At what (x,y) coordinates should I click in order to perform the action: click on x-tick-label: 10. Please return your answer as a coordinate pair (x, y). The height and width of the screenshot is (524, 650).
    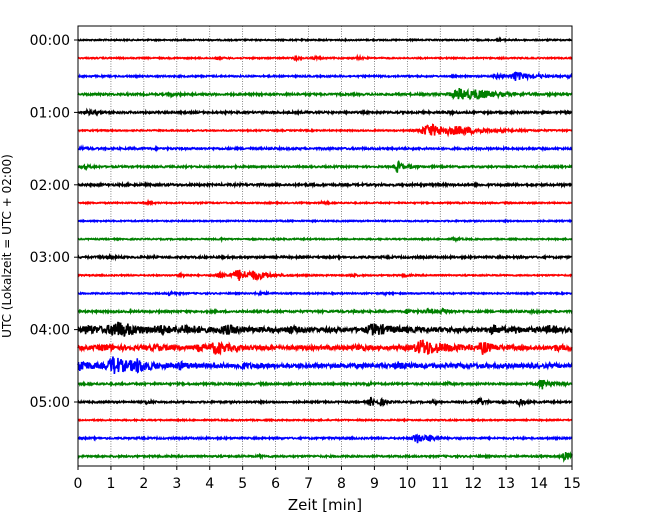
    Looking at the image, I should click on (407, 484).